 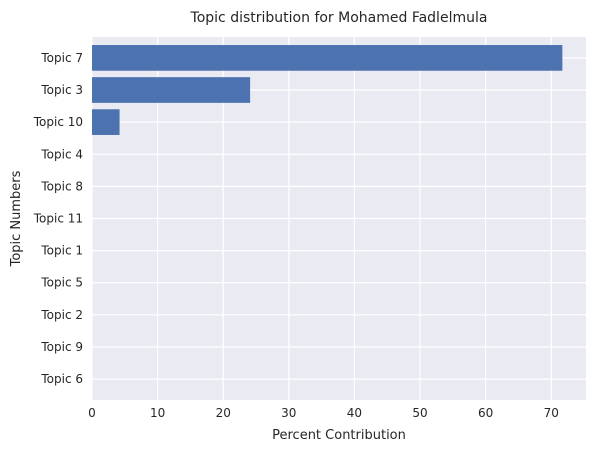 I want to click on y-tick-label: Topic 11, so click(x=58, y=219).